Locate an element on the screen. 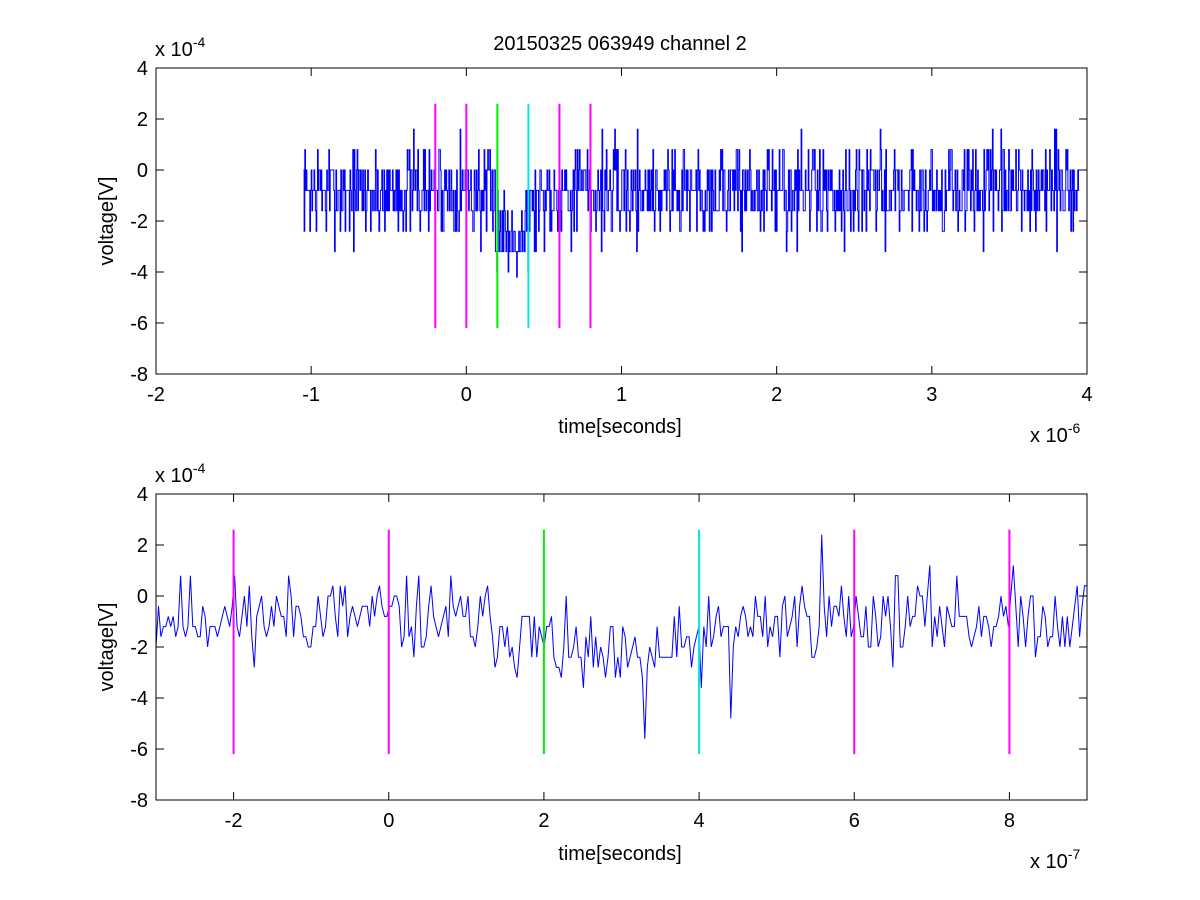  top-series is located at coordinates (691, 203).